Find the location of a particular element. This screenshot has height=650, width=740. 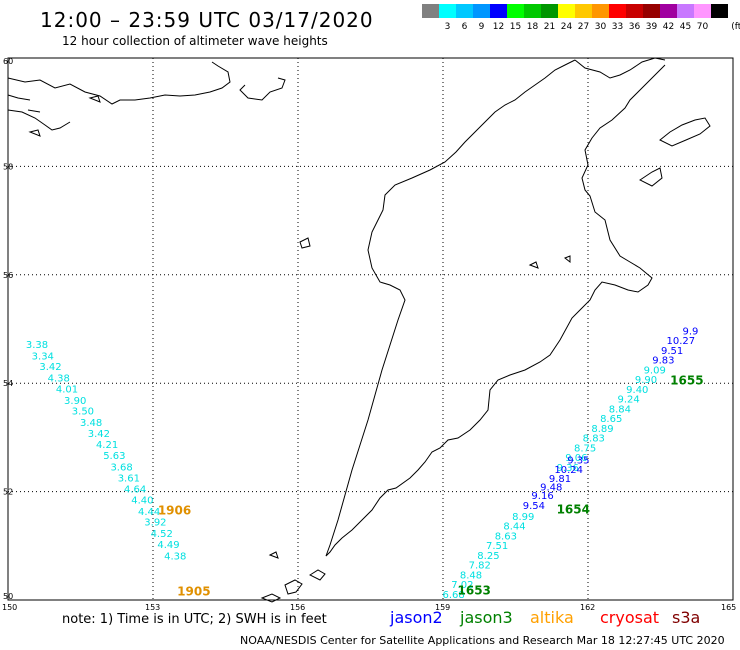

wave-height-value: 9.35 is located at coordinates (578, 460).